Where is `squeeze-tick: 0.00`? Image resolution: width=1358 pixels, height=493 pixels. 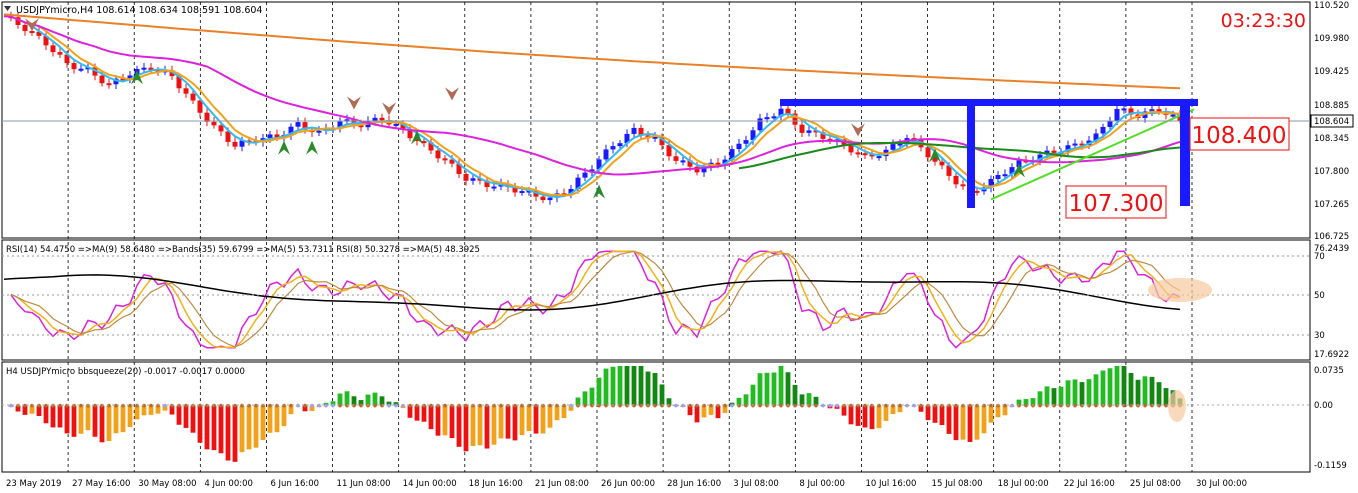
squeeze-tick: 0.00 is located at coordinates (1323, 406).